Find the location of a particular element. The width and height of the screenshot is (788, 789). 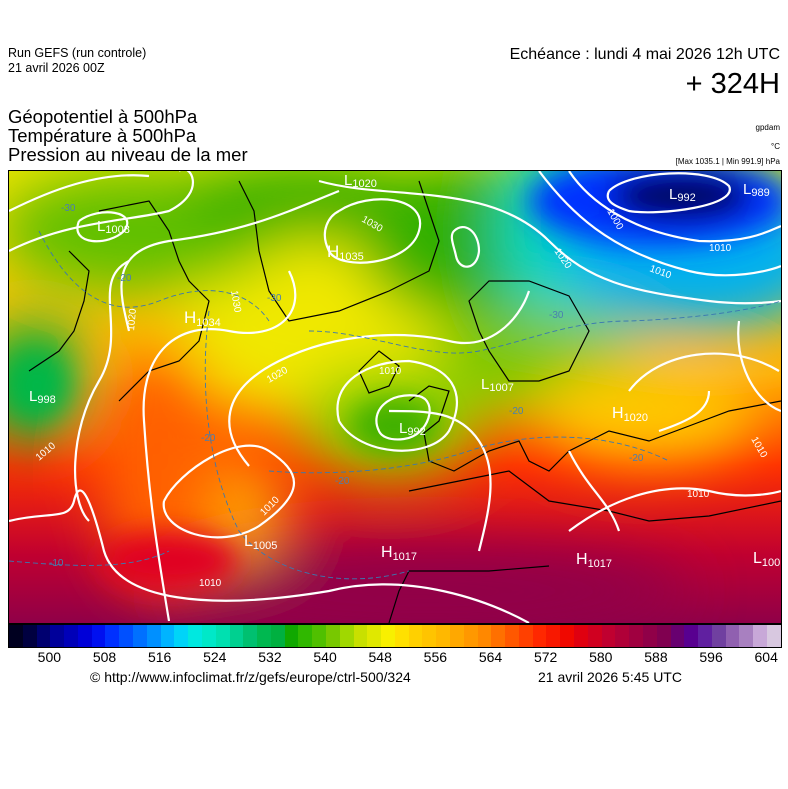

unit-pressure-range: [Max 1035.1 | Min 991.9] hPa is located at coordinates (727, 161).